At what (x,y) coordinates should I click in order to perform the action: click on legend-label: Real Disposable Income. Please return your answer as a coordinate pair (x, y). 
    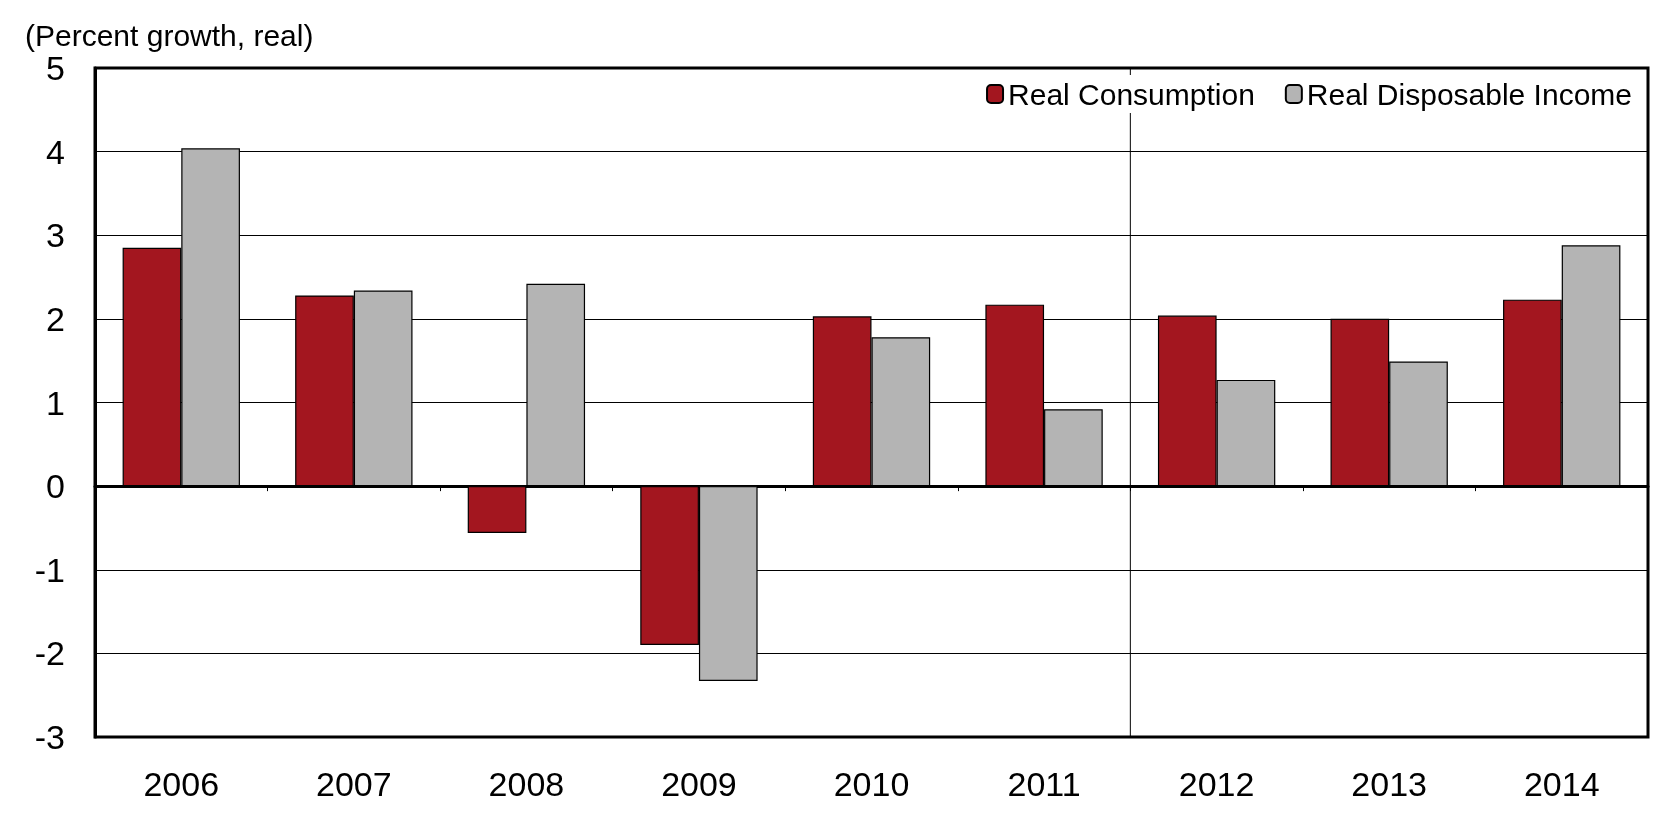
    Looking at the image, I should click on (1469, 94).